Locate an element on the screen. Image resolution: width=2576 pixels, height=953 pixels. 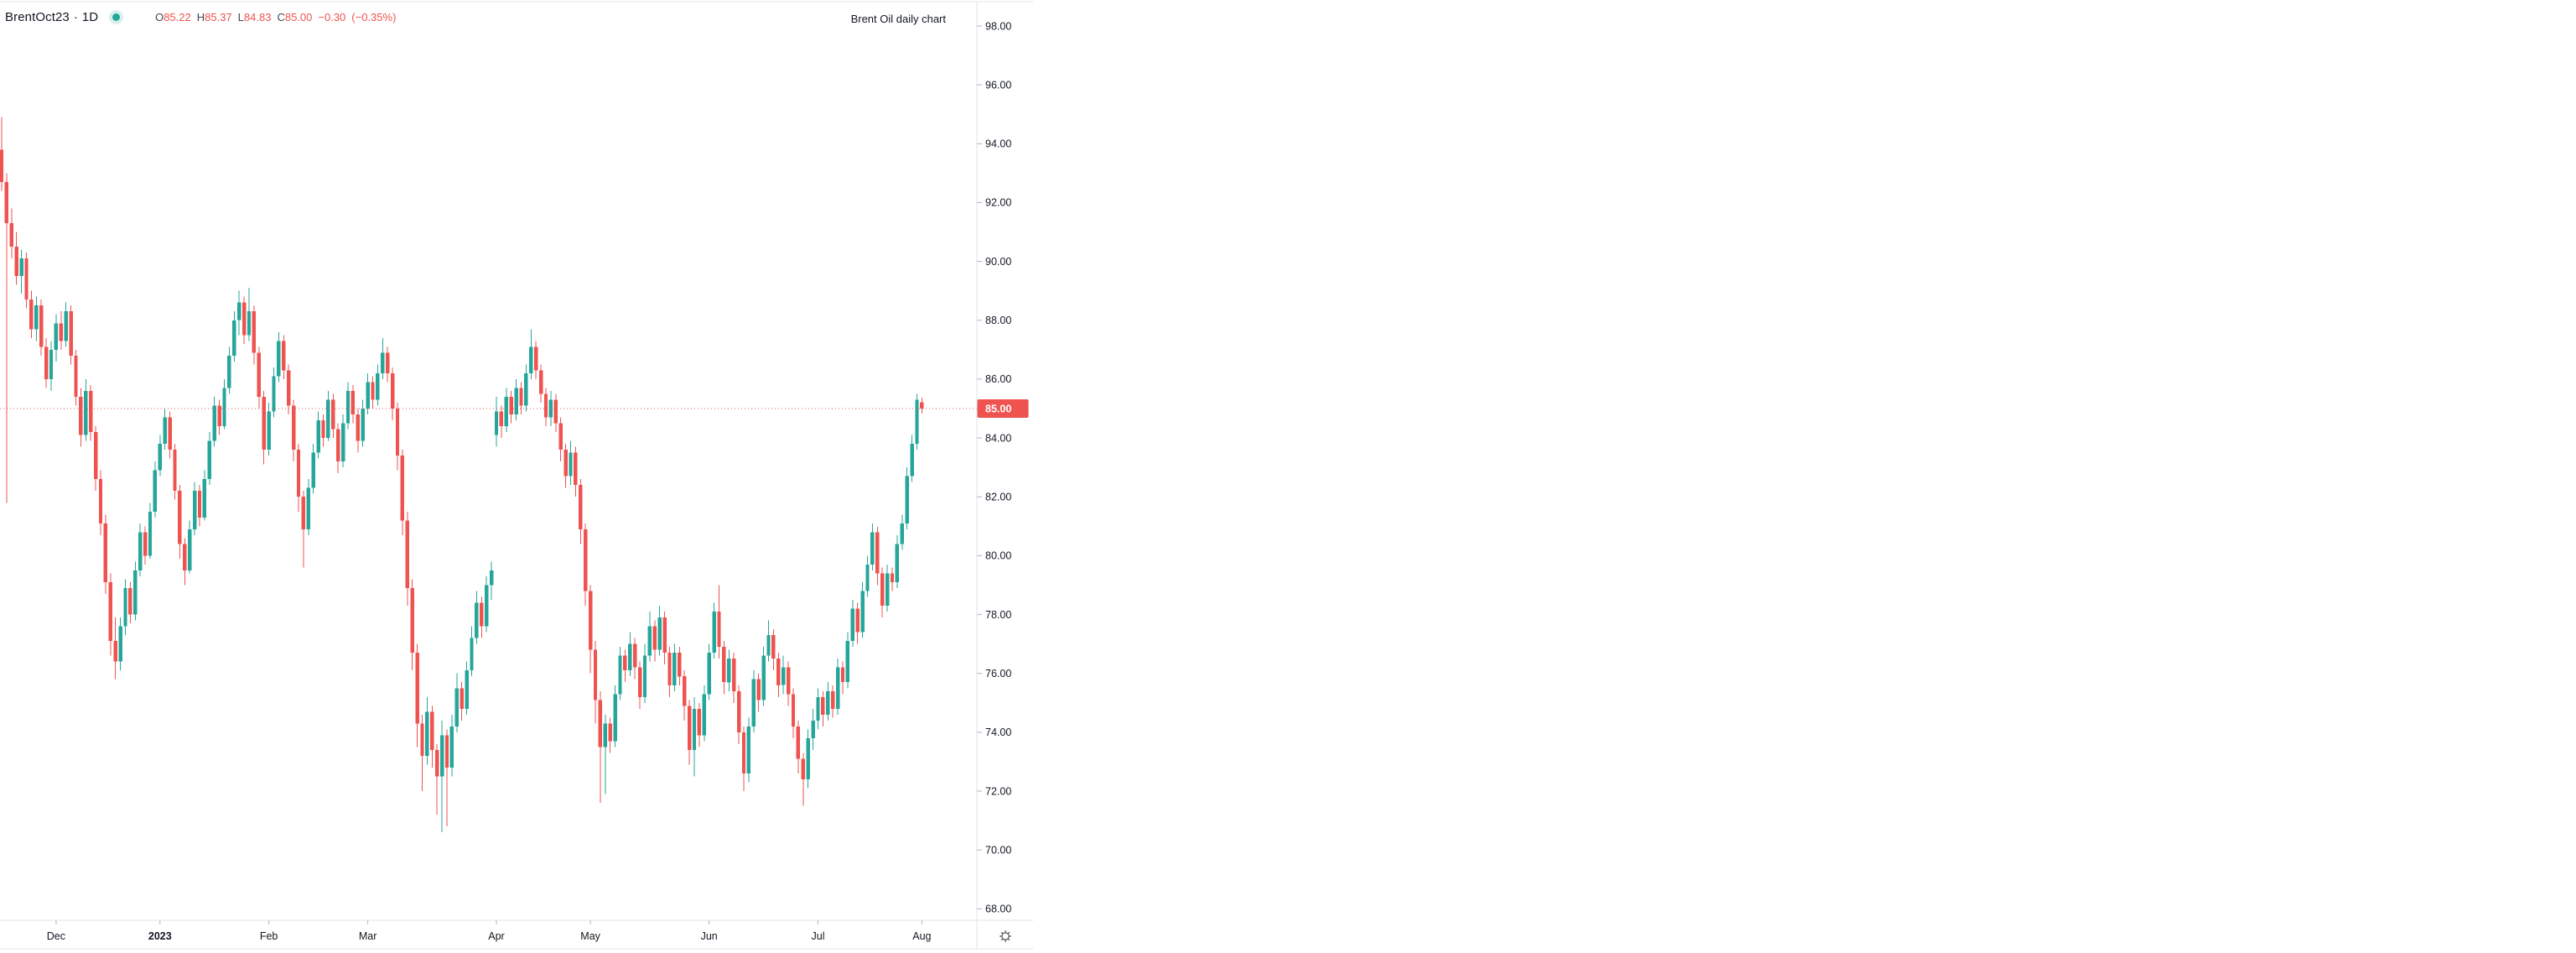
svg-text: 88.00 is located at coordinates (998, 320).